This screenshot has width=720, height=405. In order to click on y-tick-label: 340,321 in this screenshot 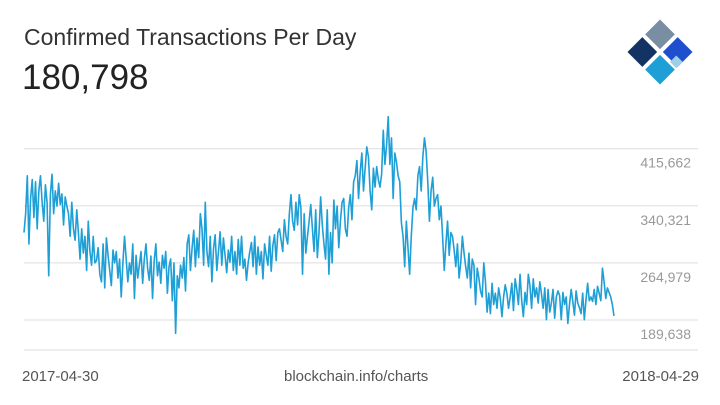, I will do `click(665, 220)`.